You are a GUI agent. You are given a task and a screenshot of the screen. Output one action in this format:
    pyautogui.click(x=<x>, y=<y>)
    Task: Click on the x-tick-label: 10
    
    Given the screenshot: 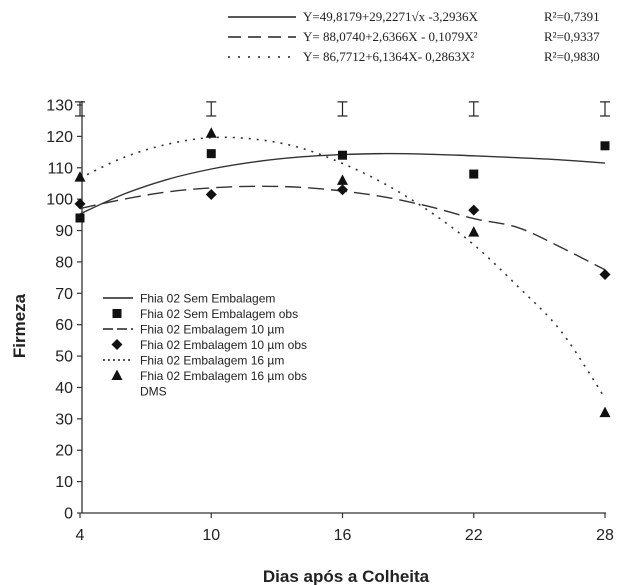 What is the action you would take?
    pyautogui.click(x=211, y=535)
    